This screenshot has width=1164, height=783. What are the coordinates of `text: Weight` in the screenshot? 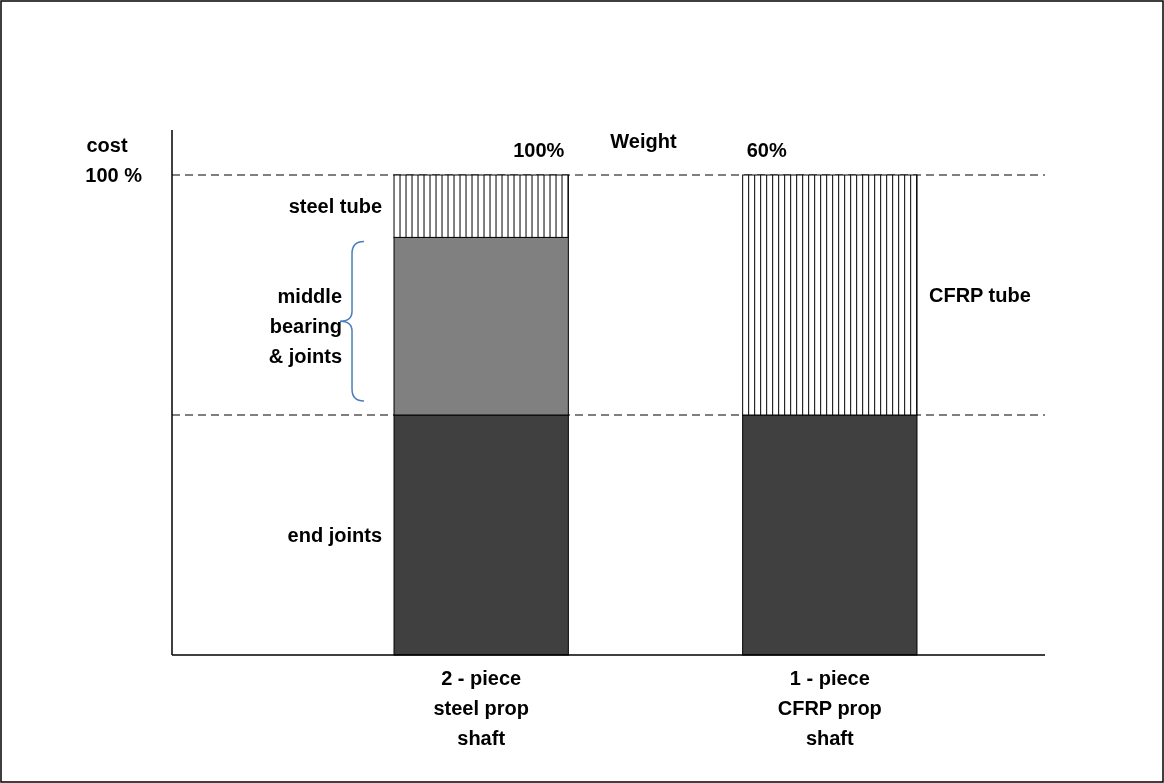 It's located at (643, 141).